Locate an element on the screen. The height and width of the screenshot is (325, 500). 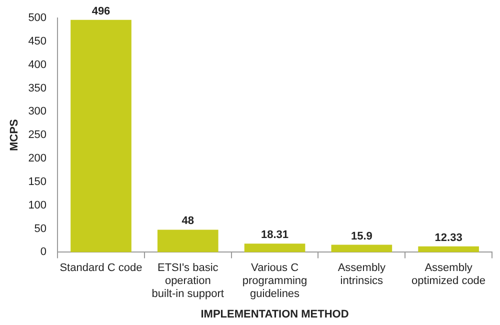
y-axis-title: MCPS is located at coordinates (14, 135).